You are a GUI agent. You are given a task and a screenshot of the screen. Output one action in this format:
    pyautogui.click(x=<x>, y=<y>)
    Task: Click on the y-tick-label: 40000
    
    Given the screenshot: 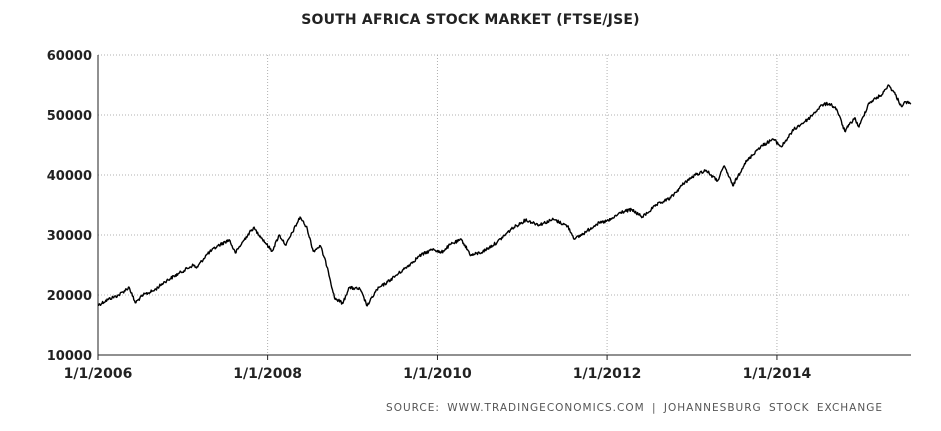 What is the action you would take?
    pyautogui.click(x=69, y=176)
    